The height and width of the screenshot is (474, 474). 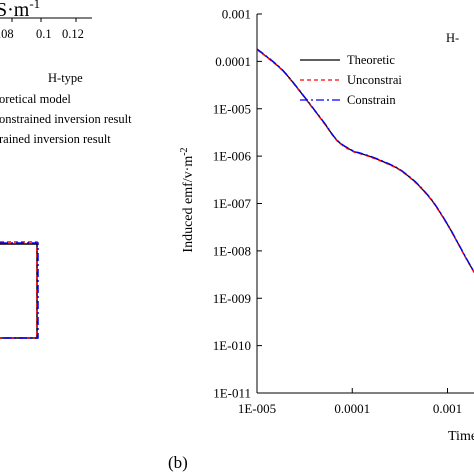 I want to click on panel-label: (b), so click(x=178, y=462).